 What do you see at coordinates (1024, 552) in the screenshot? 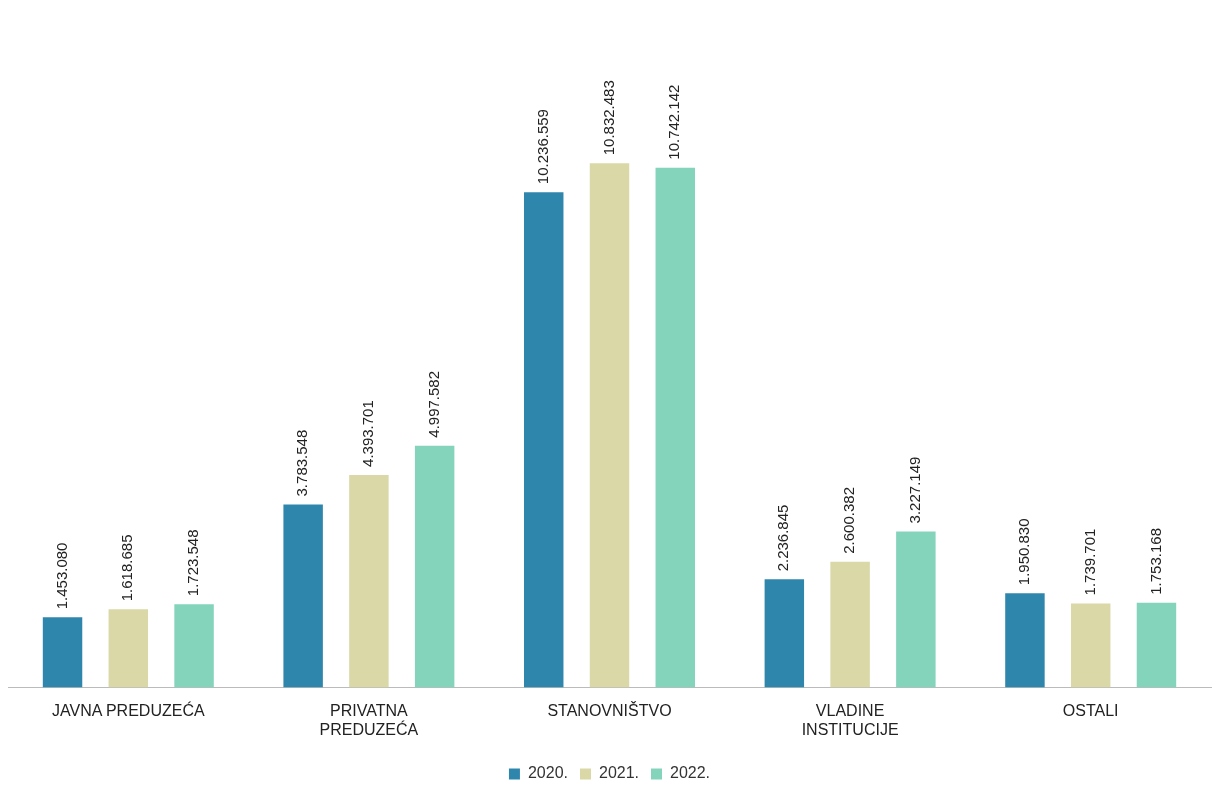
I see `data-label: 1.950.830` at bounding box center [1024, 552].